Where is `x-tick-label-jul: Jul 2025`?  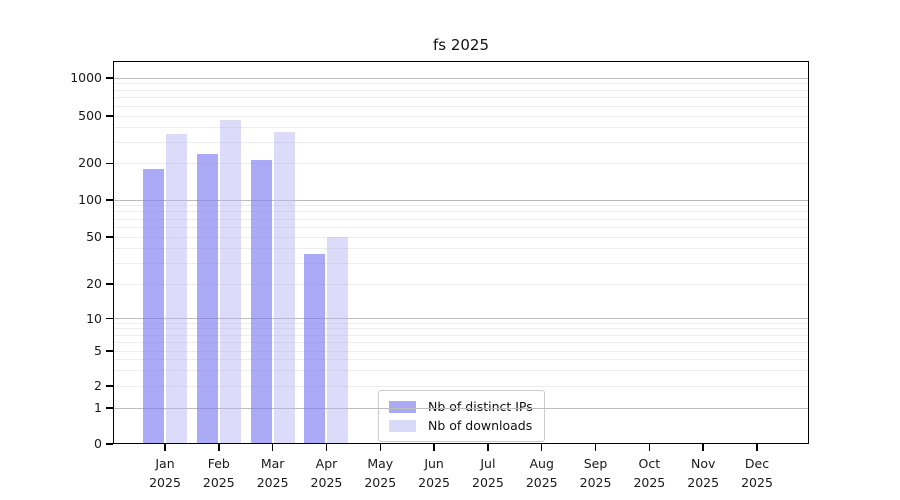 x-tick-label-jul: Jul 2025 is located at coordinates (488, 473).